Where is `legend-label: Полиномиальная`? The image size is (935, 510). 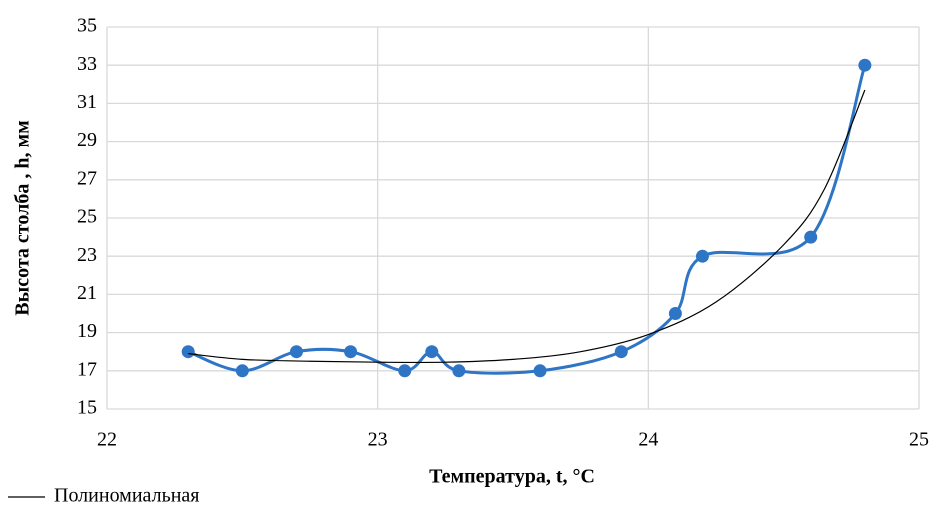 legend-label: Полиномиальная is located at coordinates (126, 496).